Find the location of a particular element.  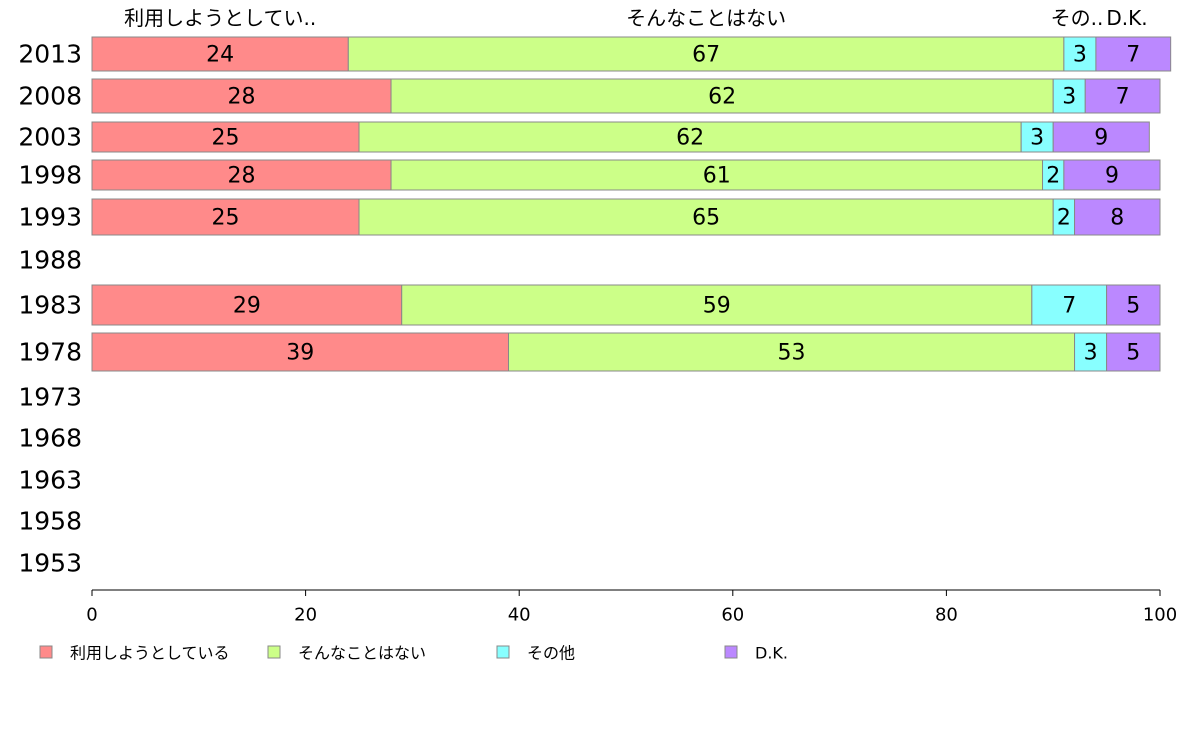

top-series-labels: 利用しようとしてい.. そんなことはない その.. D.K. is located at coordinates (636, 18).